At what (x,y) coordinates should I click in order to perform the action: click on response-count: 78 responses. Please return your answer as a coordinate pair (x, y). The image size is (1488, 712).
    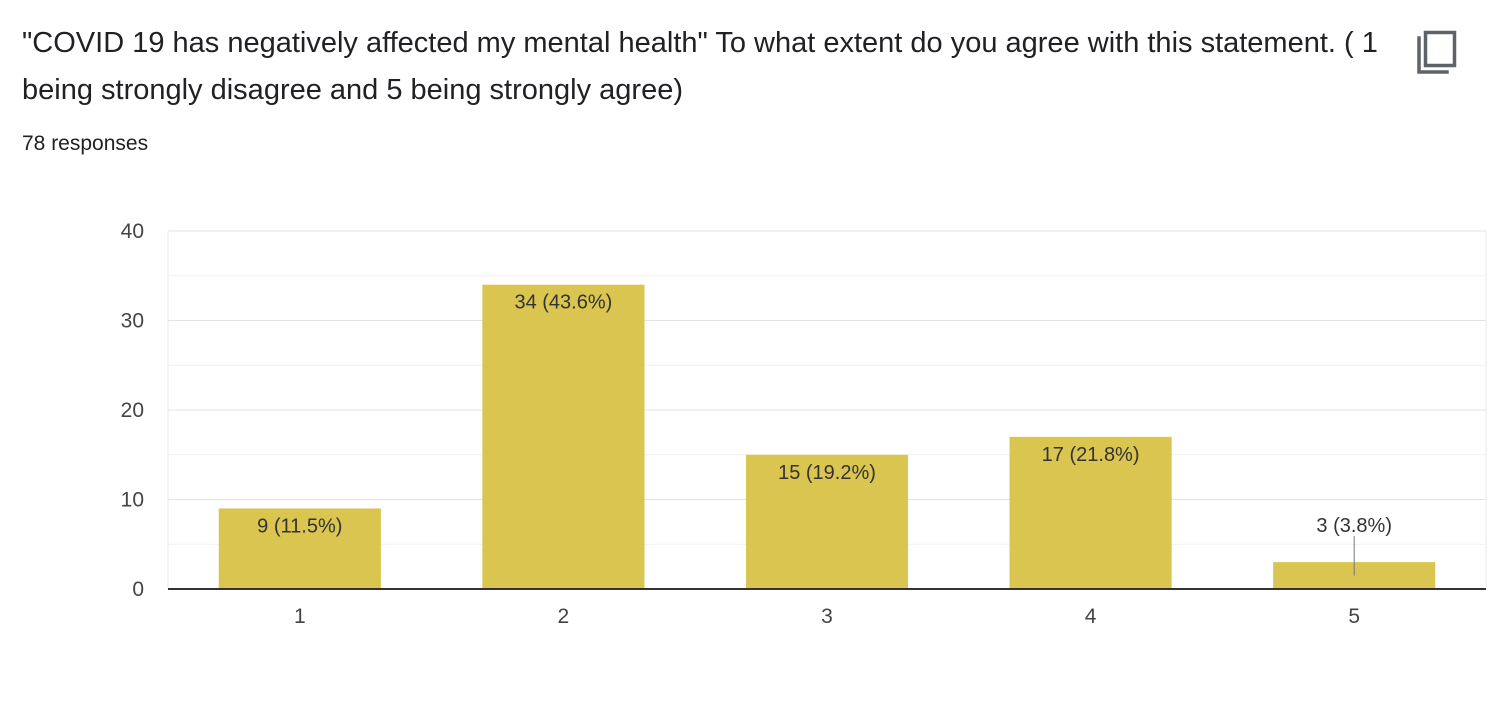
    Looking at the image, I should click on (85, 143).